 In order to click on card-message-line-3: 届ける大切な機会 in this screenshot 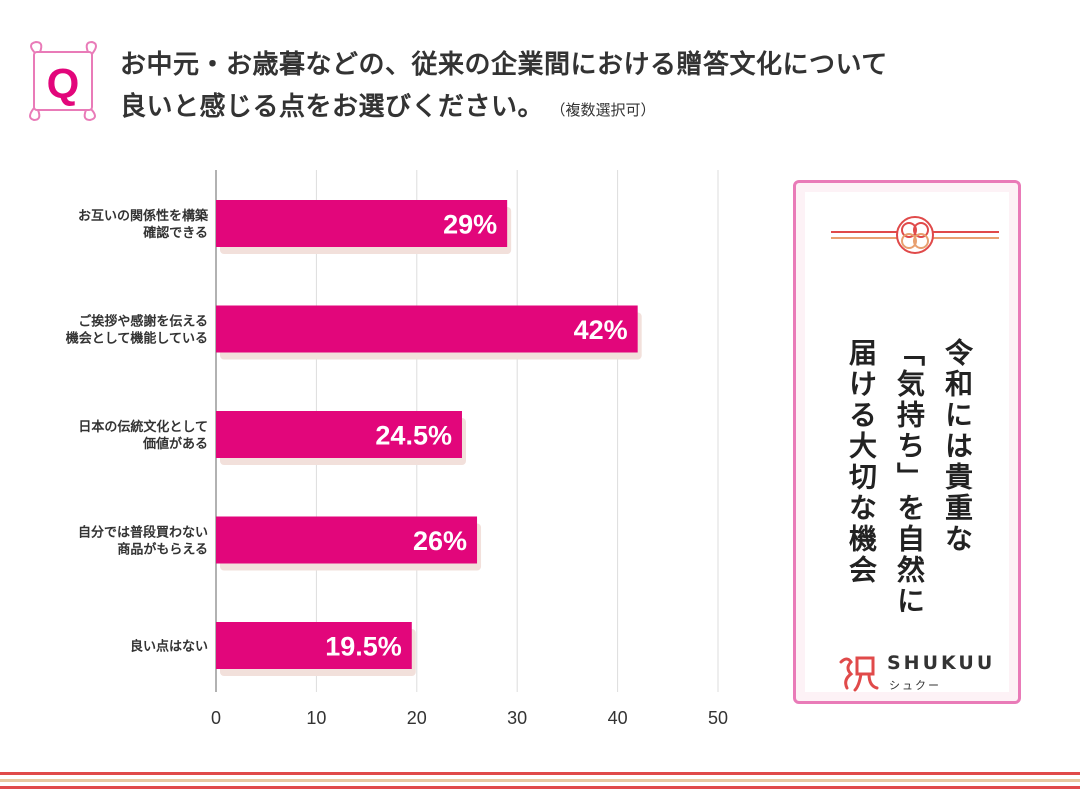, I will do `click(861, 462)`.